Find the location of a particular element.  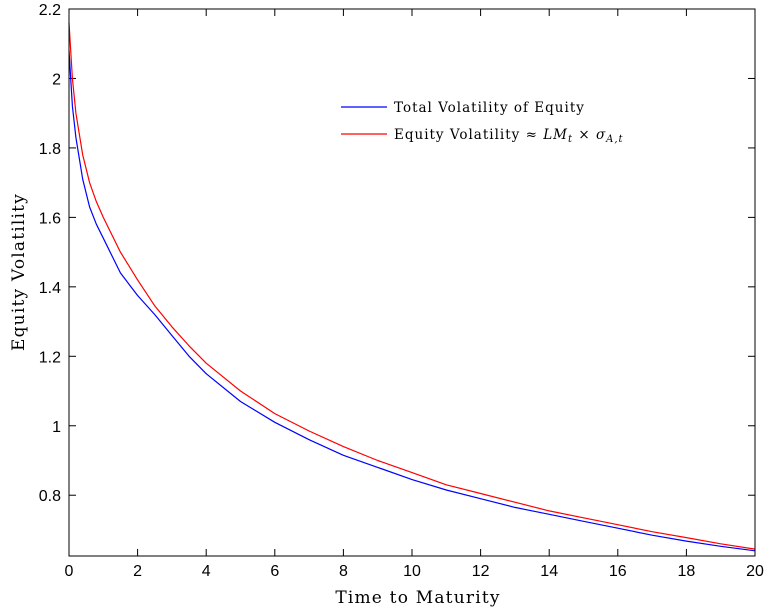

x-tick-labels: 0 2 4 6 8 10 12 14 16 18 20 is located at coordinates (414, 571).